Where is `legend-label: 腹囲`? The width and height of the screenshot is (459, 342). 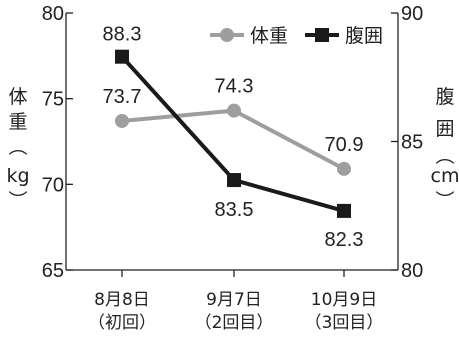 legend-label: 腹囲 is located at coordinates (364, 36).